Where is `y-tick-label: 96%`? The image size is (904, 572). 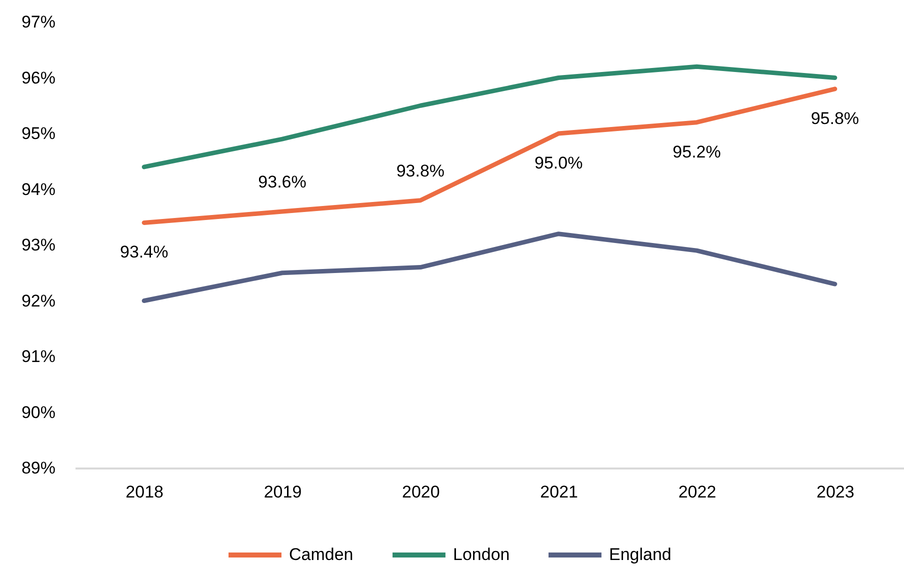
y-tick-label: 96% is located at coordinates (38, 78).